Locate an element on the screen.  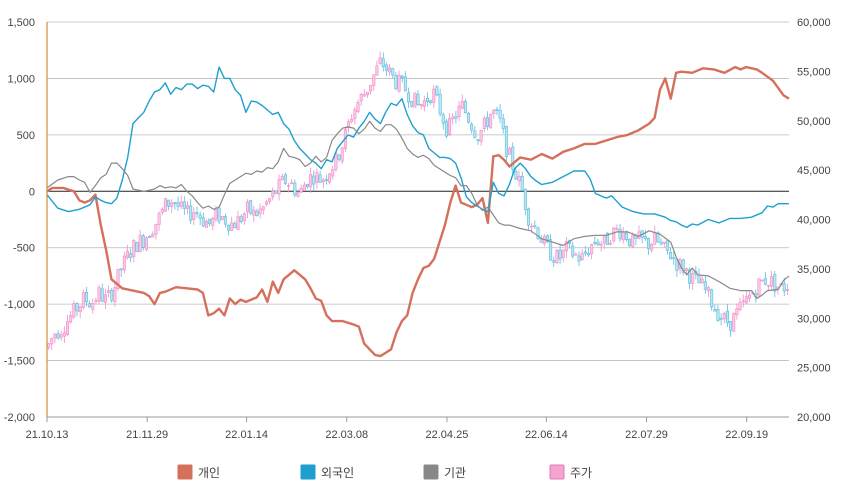
right-tick-label: 60,000 is located at coordinates (814, 23).